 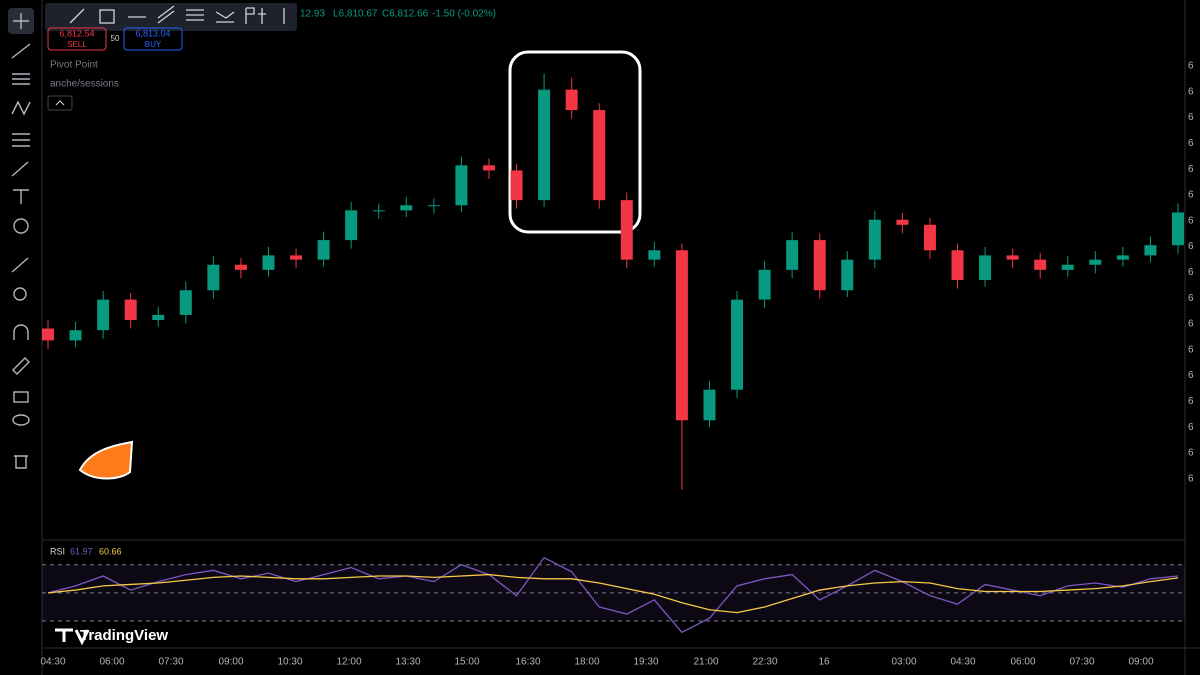 What do you see at coordinates (84, 84) in the screenshot?
I see `indicator-label: anche/sessions` at bounding box center [84, 84].